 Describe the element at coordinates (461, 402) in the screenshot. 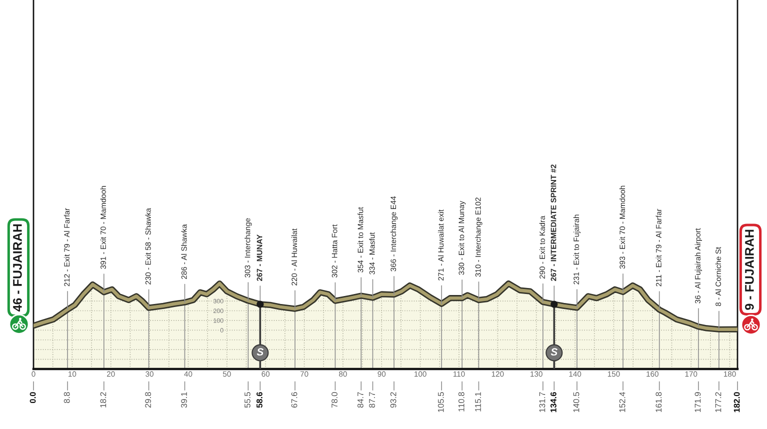

I see `x2-tick-label: 110.8` at that location.